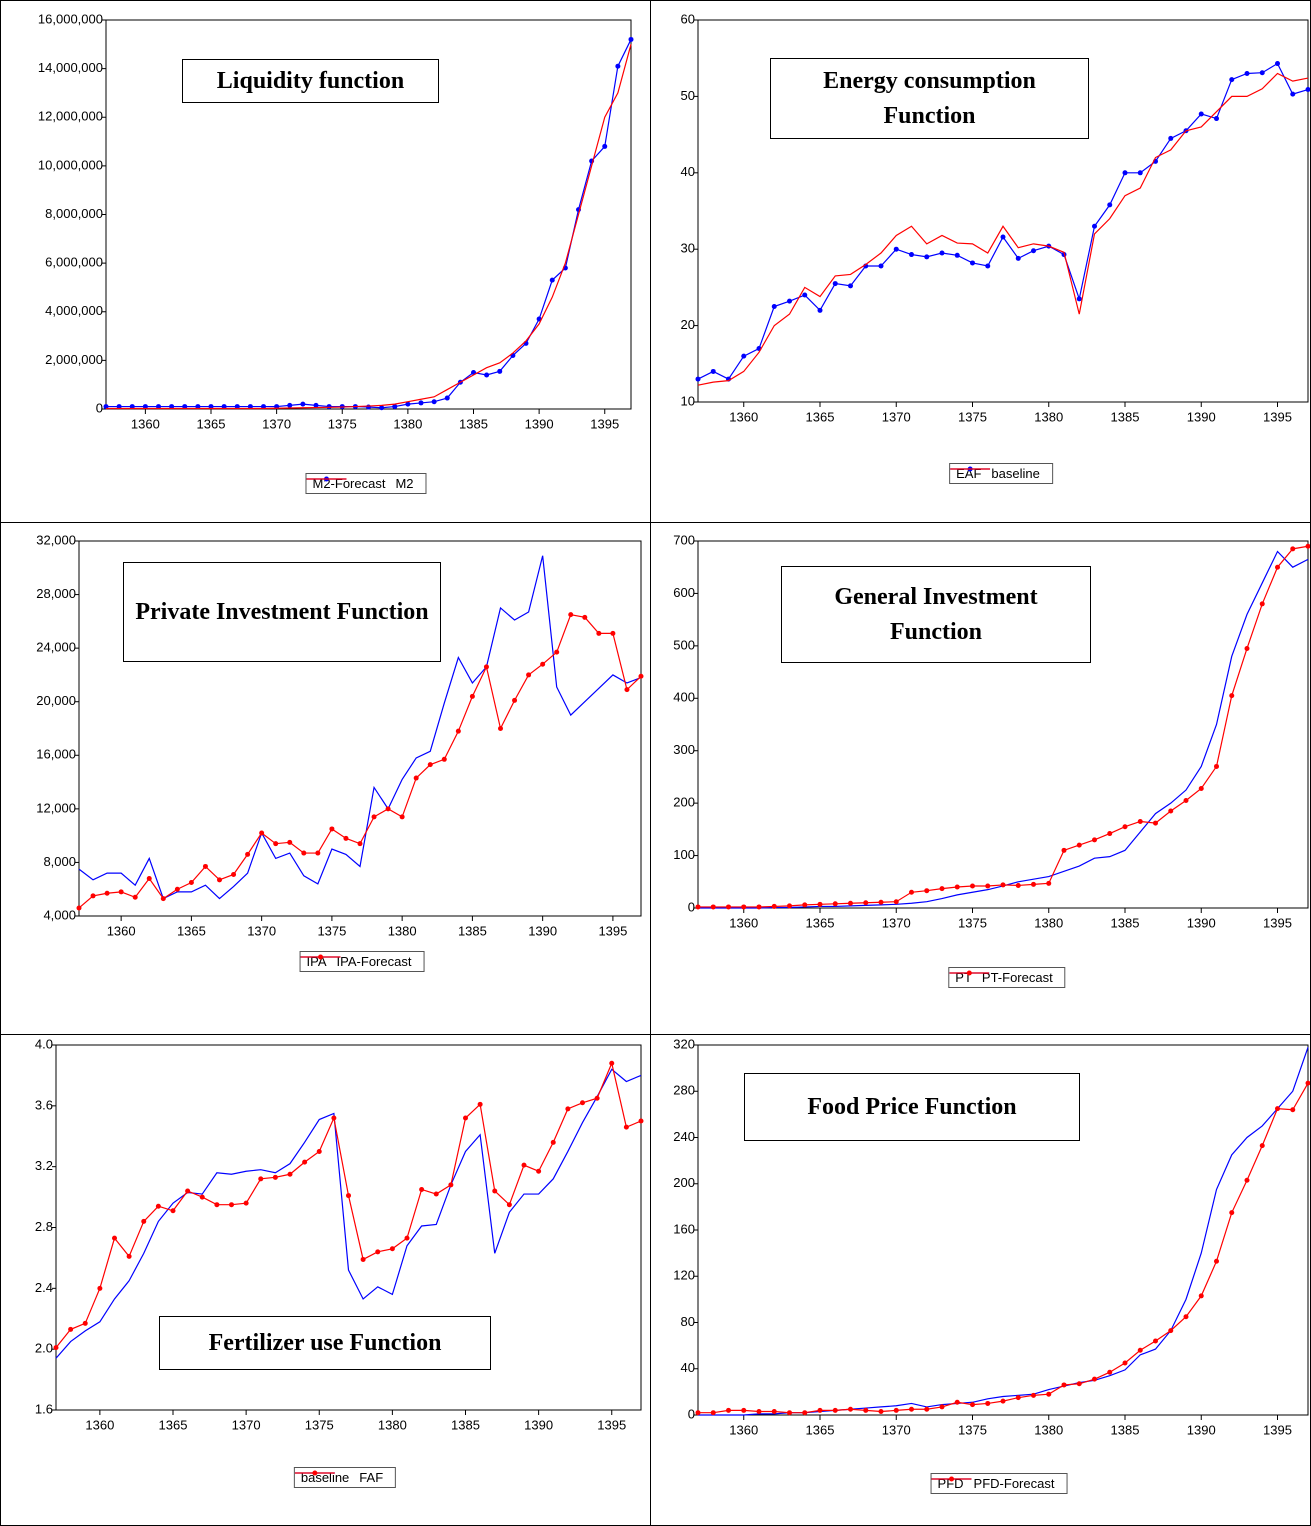  I want to click on y-tick-label: 14,000,000, so click(70, 67).